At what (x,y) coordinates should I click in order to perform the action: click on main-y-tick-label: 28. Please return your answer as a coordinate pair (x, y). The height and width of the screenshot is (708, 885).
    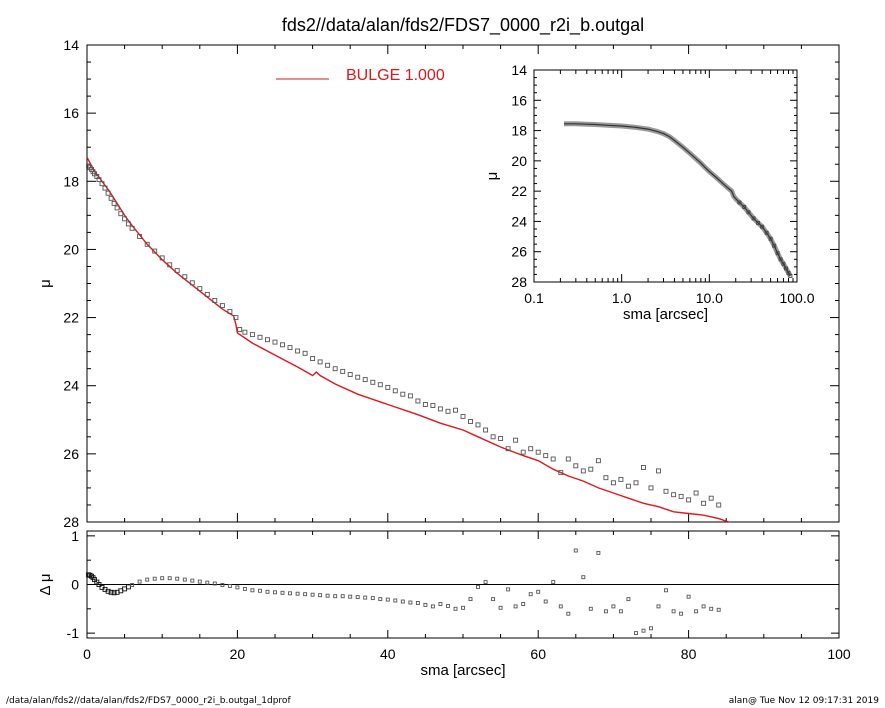
    Looking at the image, I should click on (71, 522).